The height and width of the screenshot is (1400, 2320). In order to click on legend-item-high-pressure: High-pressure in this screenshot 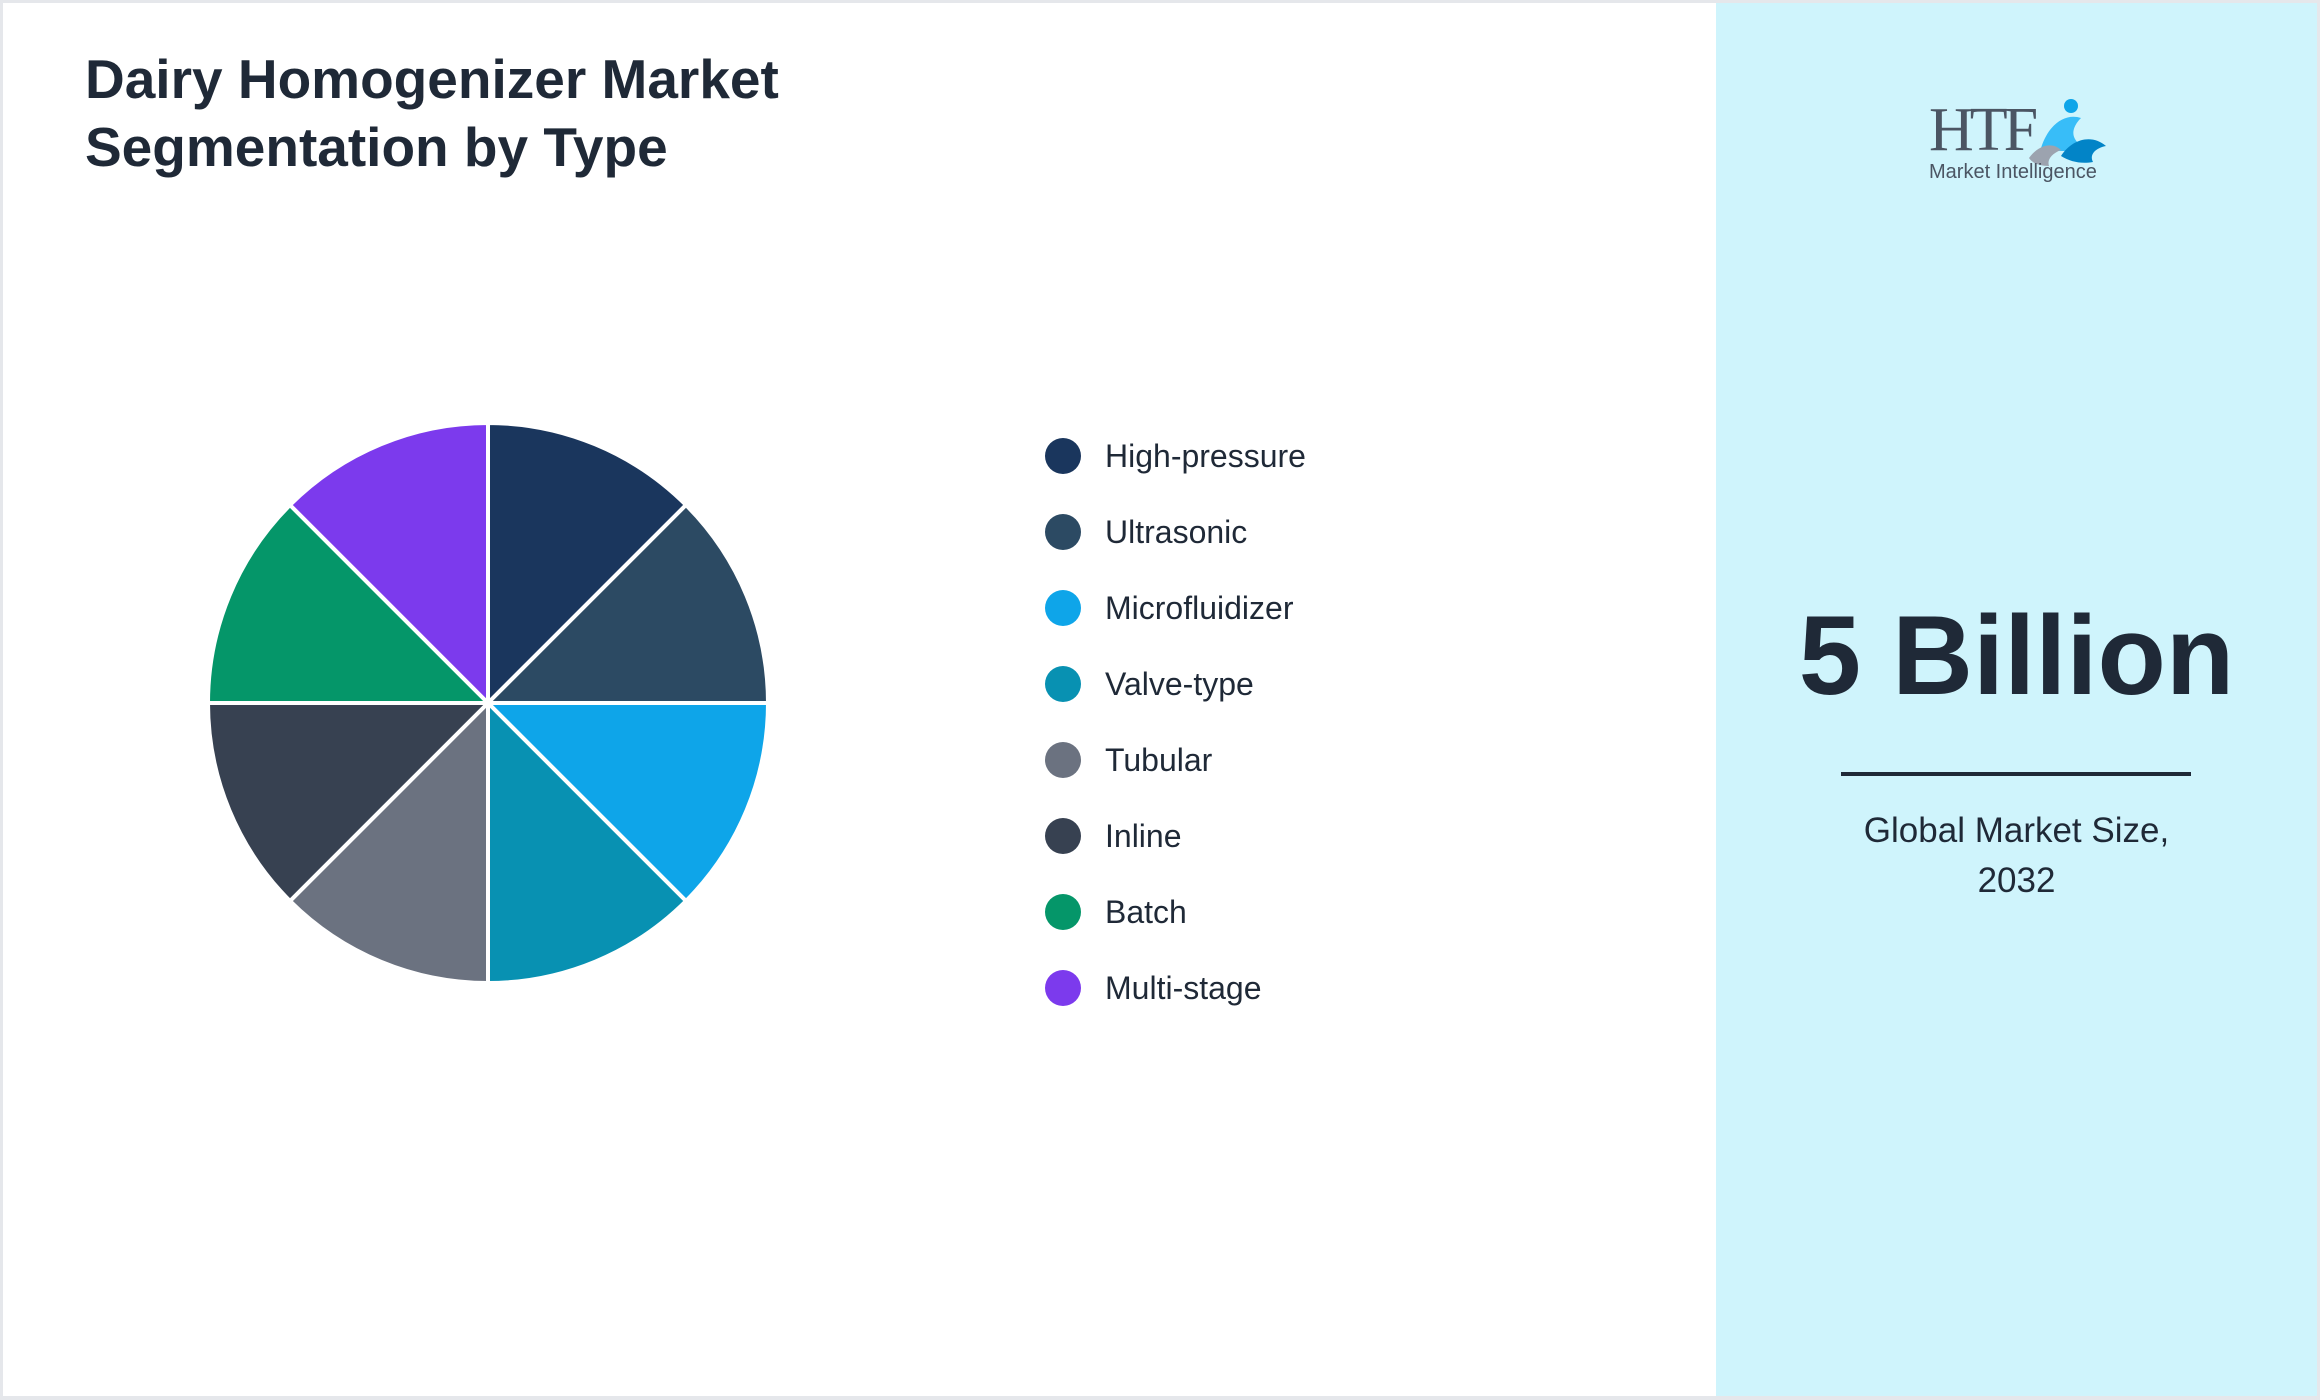, I will do `click(1175, 456)`.